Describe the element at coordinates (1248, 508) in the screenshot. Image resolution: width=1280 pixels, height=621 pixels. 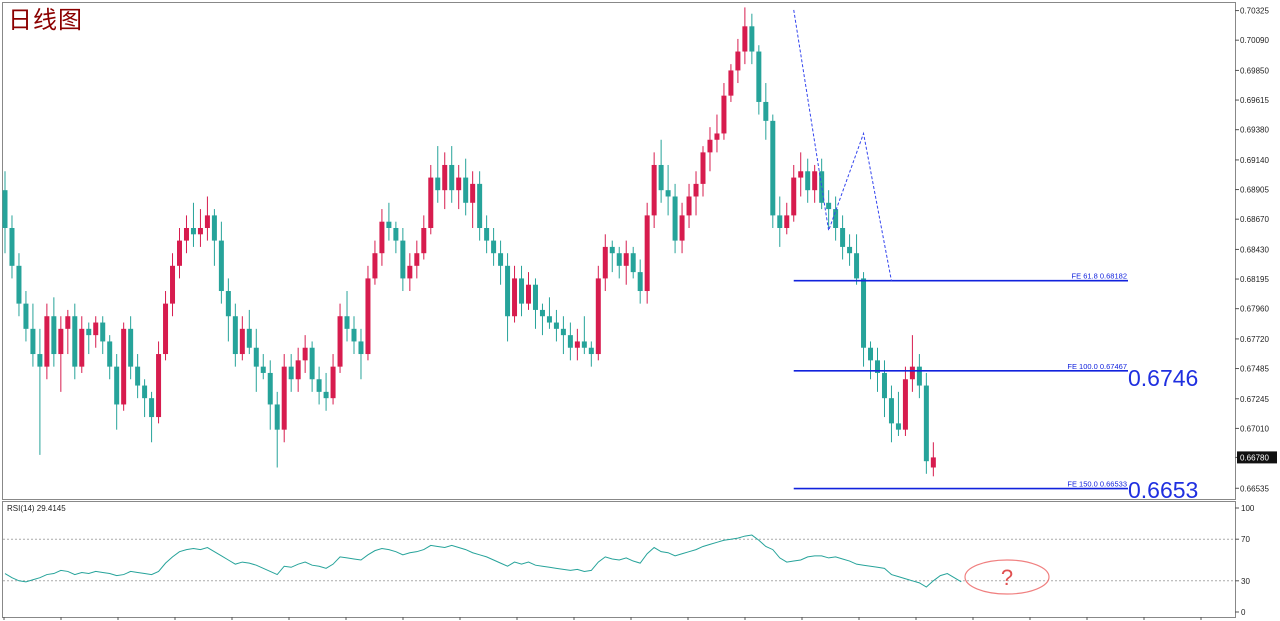
I see `rsi-tick-label: 100` at that location.